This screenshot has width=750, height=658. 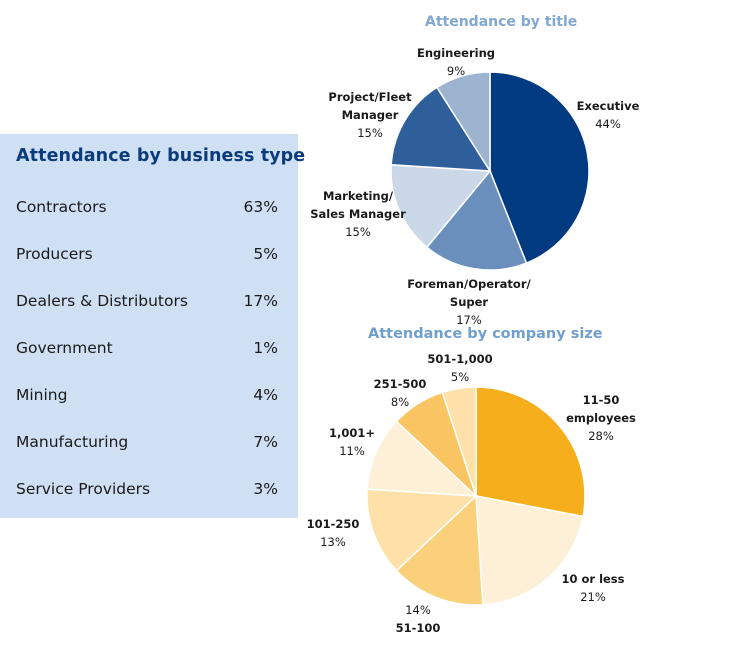 I want to click on title-pie-label: Engineering 9%, so click(x=456, y=62).